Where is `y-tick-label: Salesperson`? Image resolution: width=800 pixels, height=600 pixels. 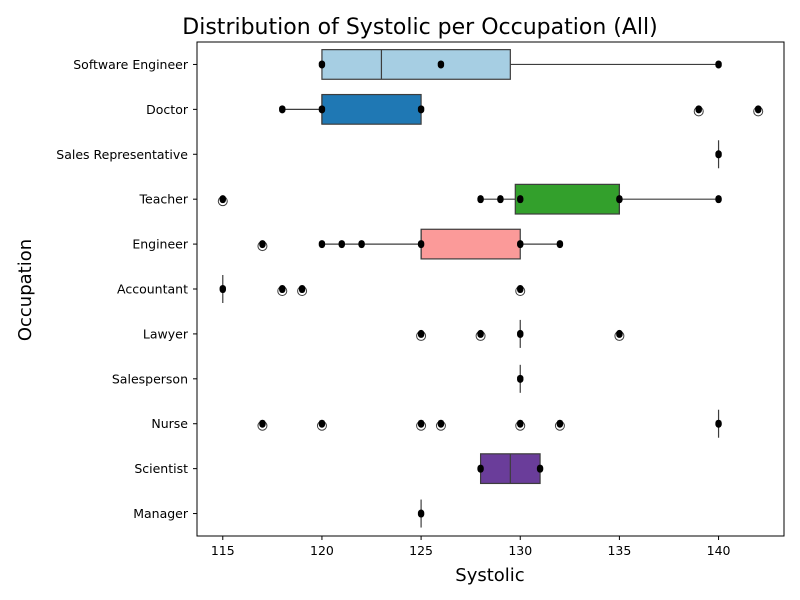
y-tick-label: Salesperson is located at coordinates (150, 378).